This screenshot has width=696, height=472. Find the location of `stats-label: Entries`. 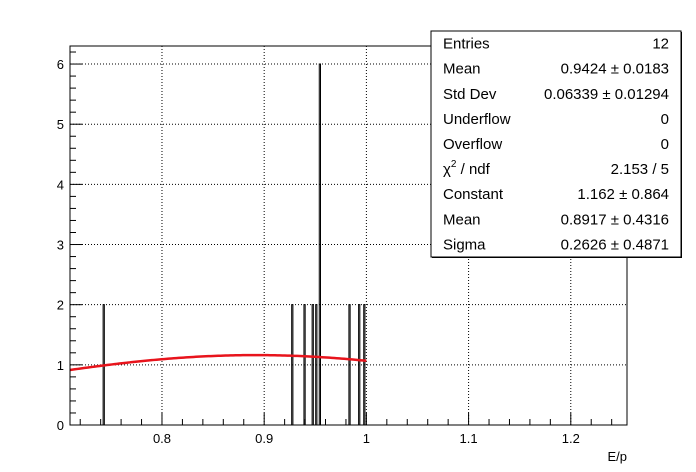

stats-label: Entries is located at coordinates (466, 44).